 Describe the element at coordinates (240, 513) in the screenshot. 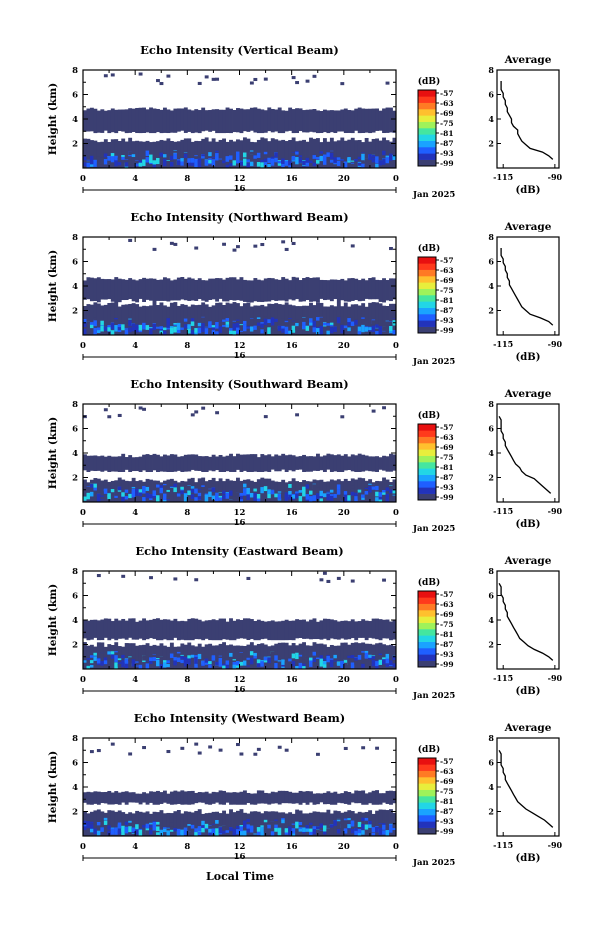

I see `x-tick-label: 12` at that location.